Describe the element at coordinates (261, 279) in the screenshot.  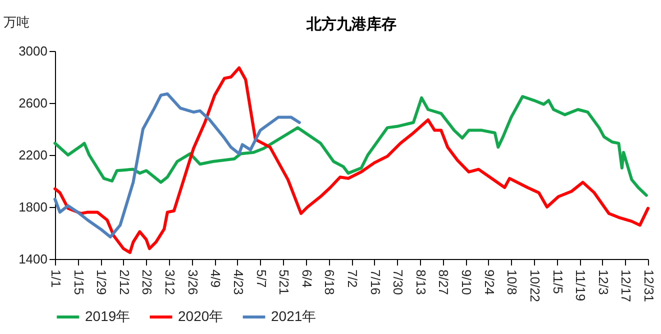
I see `x-tick-label: 5/7` at that location.